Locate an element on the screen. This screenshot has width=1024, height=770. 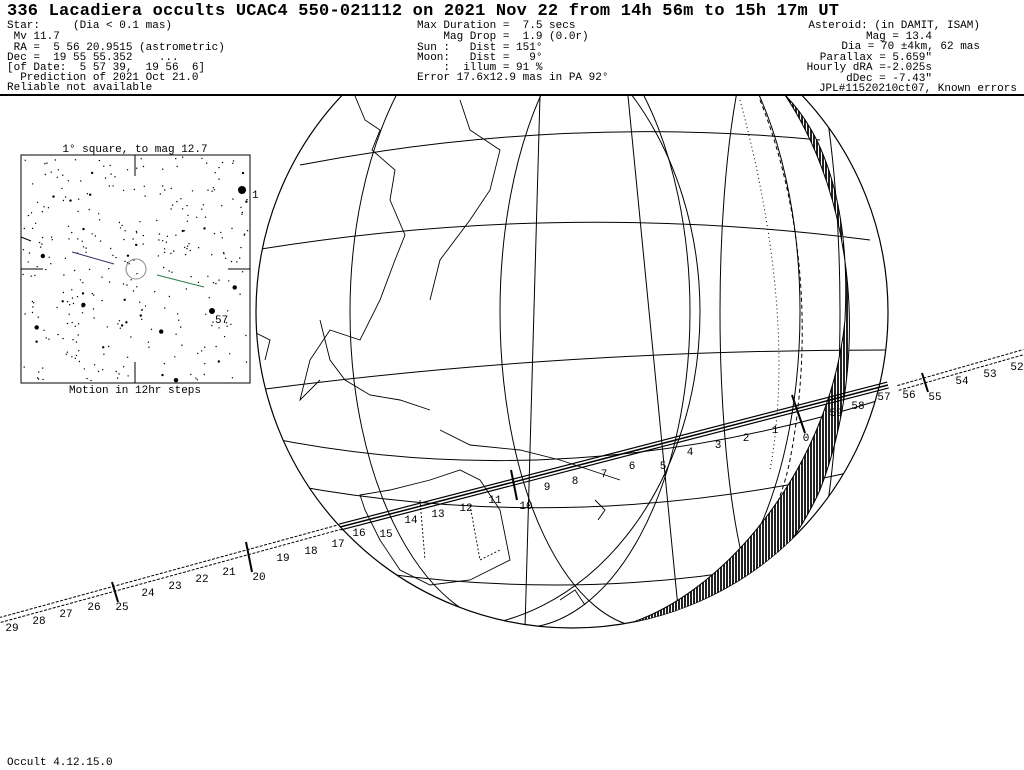
minute-label: 8 is located at coordinates (575, 482).